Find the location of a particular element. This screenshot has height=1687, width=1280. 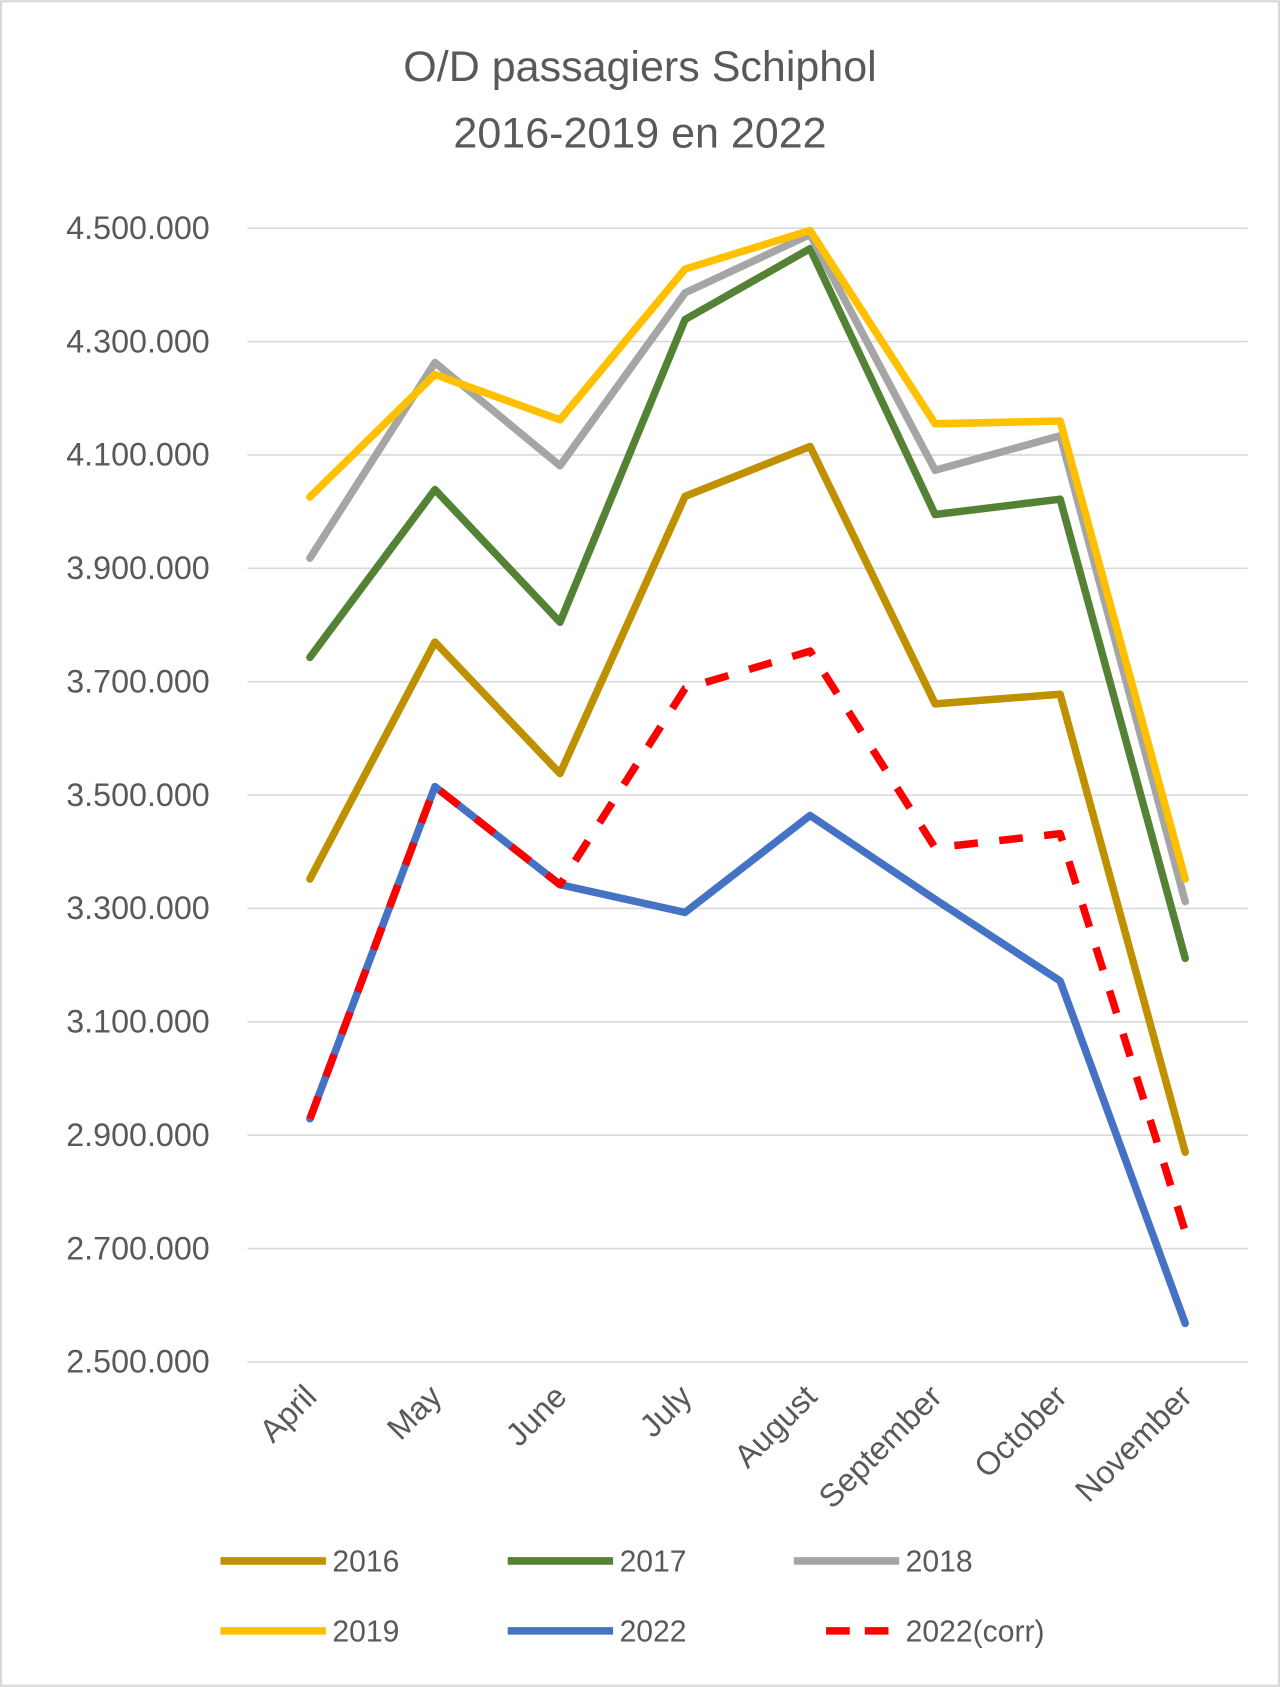

y-tick-label: 4.300.000 is located at coordinates (137, 341).